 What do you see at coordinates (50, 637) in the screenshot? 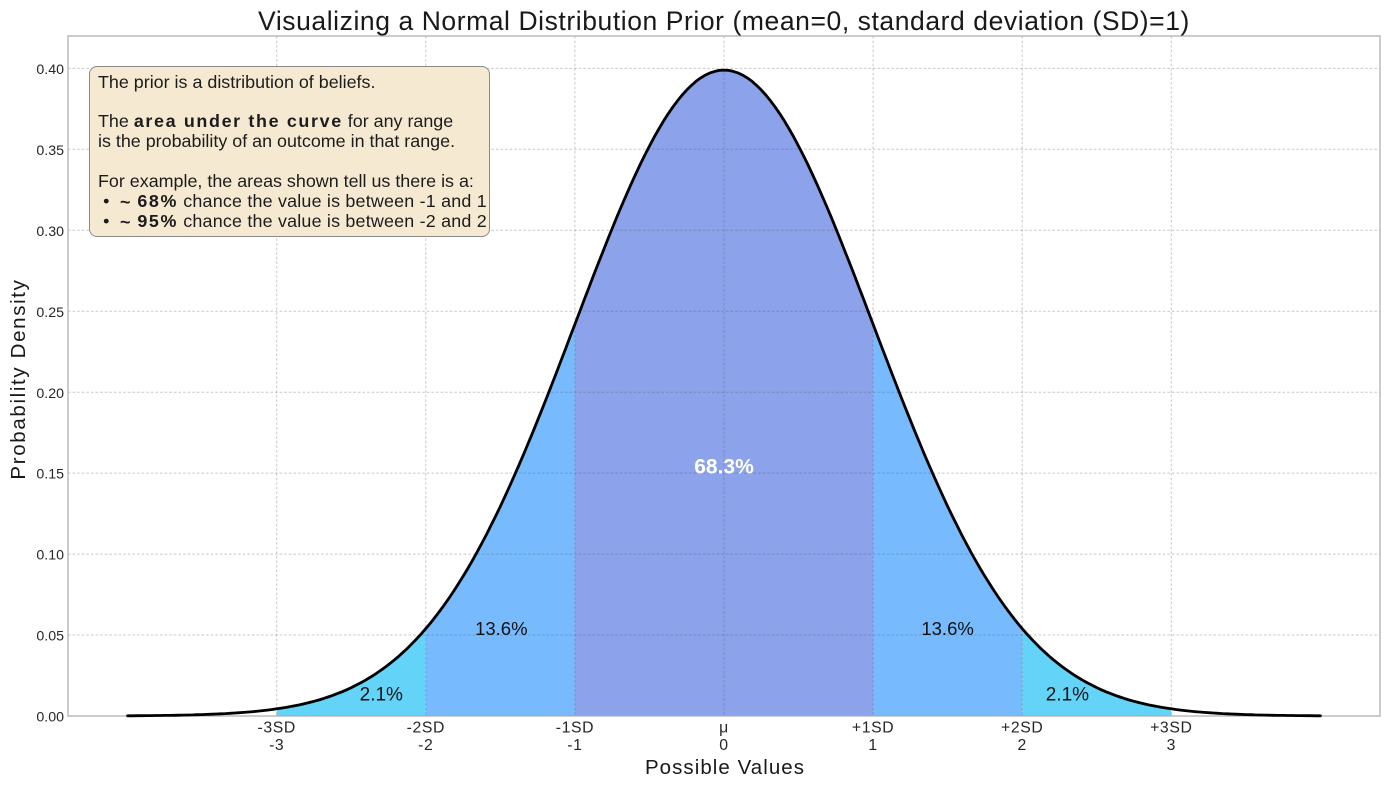
I see `svg-text: 0.05` at bounding box center [50, 637].